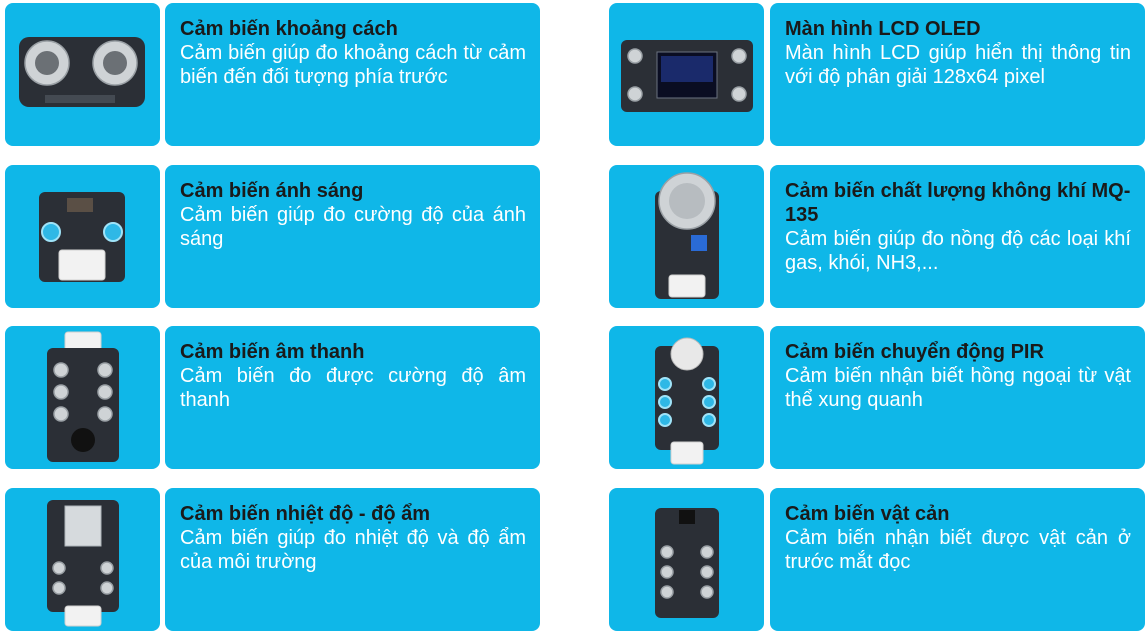  I want to click on item-description: Cảm biến đo được cường độ âm thanh, so click(353, 388).